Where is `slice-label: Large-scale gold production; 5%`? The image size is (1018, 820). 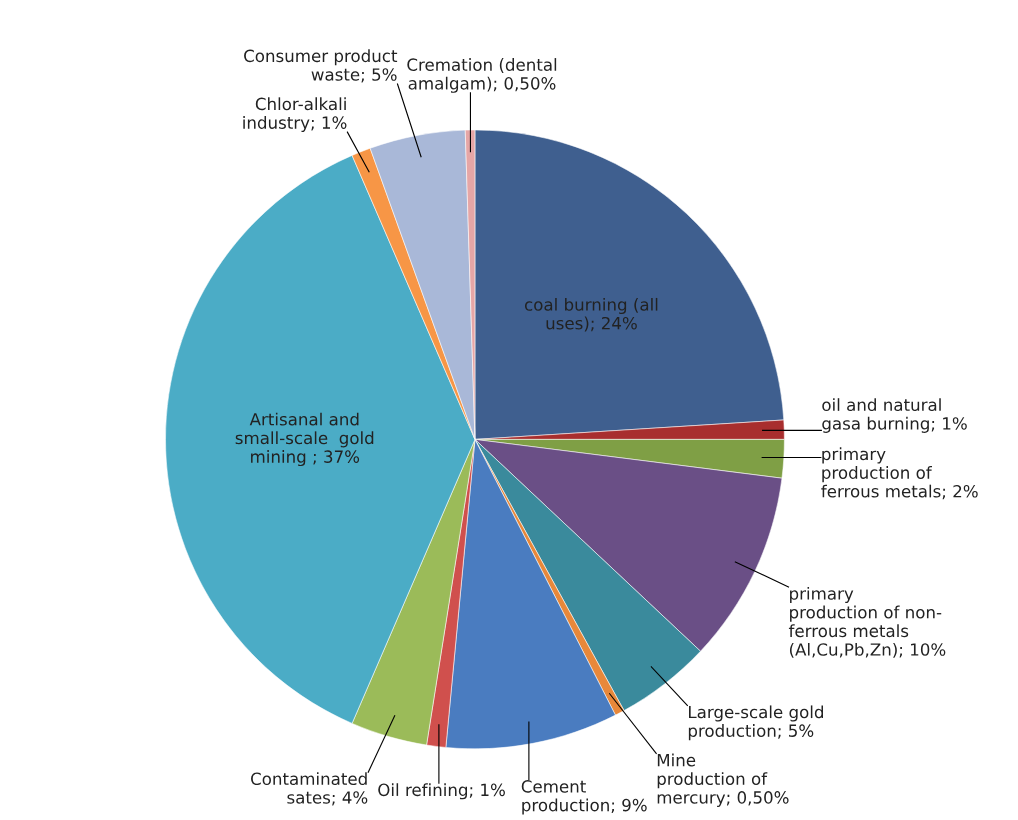
slice-label: Large-scale gold production; 5% is located at coordinates (755, 723).